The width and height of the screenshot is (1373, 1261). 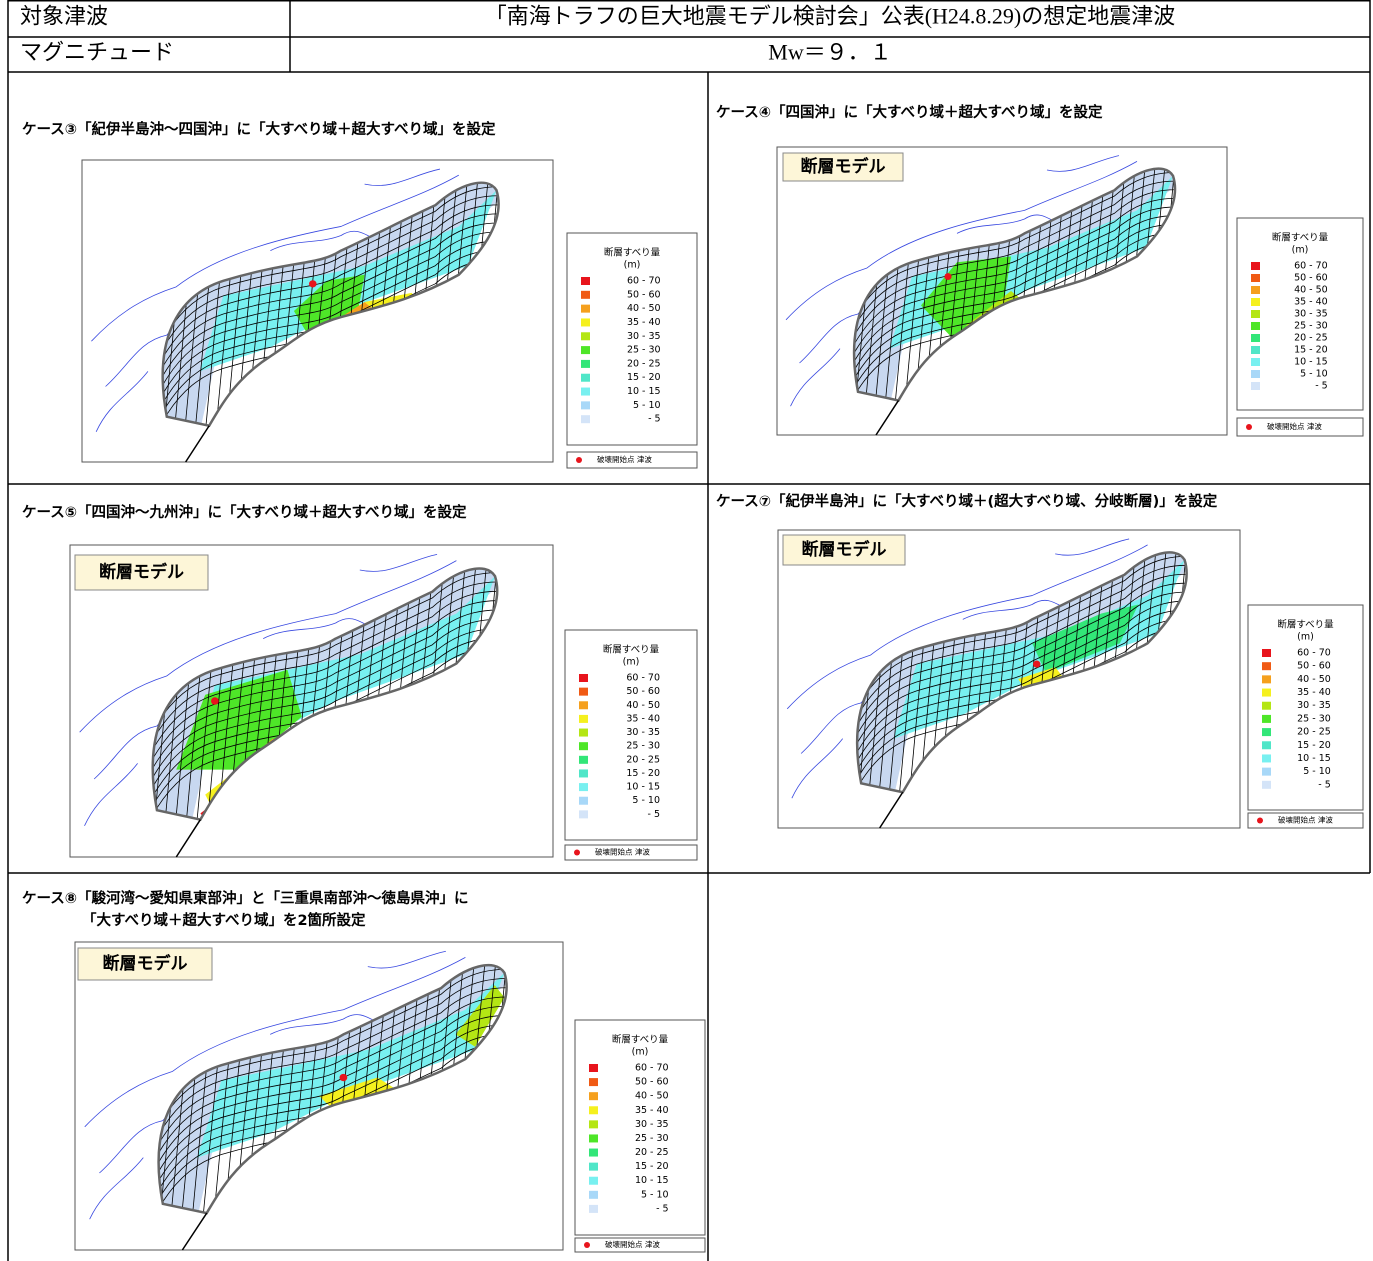 What do you see at coordinates (909, 112) in the screenshot?
I see `case-caption: ケース④「四国沖」に「大すべり域＋超大すべり域」を設定` at bounding box center [909, 112].